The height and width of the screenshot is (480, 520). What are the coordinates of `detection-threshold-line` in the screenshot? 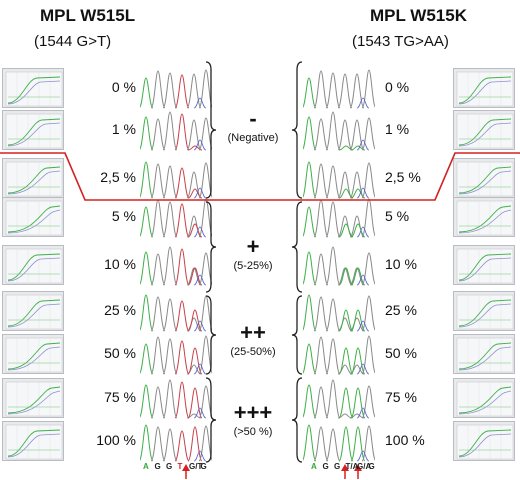 It's located at (260, 176).